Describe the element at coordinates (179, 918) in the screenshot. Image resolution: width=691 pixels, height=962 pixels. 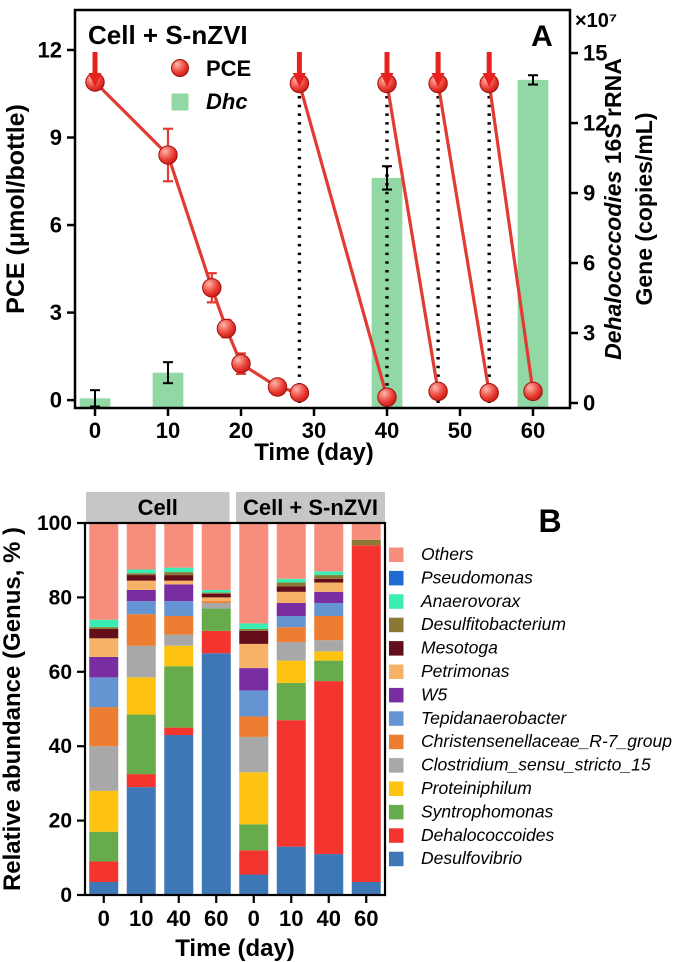
I see `panel-b-x-tick: 40` at that location.